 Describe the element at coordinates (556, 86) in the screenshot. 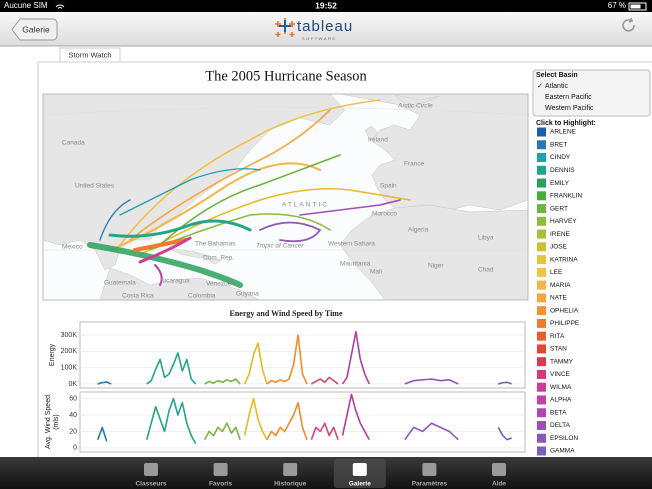

I see `basin-option: Atlantic` at that location.